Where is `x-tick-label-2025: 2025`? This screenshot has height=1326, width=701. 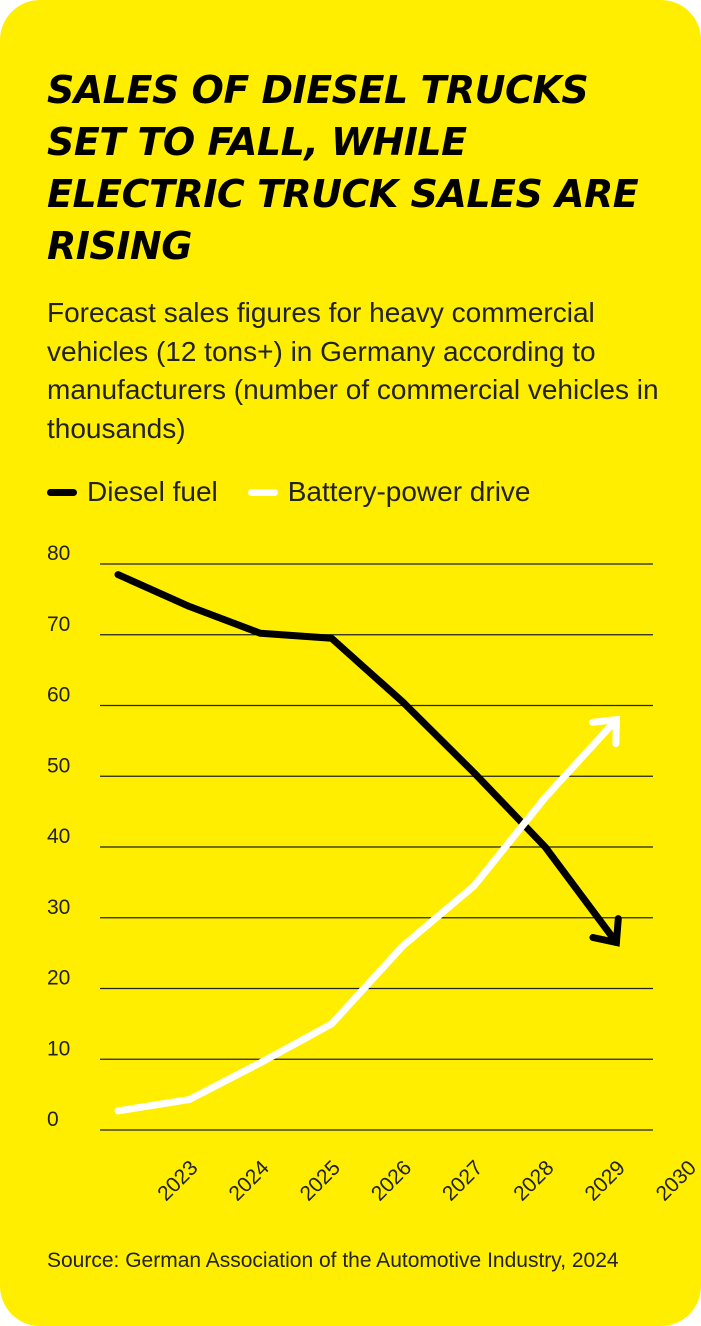 x-tick-label-2025: 2025 is located at coordinates (320, 1180).